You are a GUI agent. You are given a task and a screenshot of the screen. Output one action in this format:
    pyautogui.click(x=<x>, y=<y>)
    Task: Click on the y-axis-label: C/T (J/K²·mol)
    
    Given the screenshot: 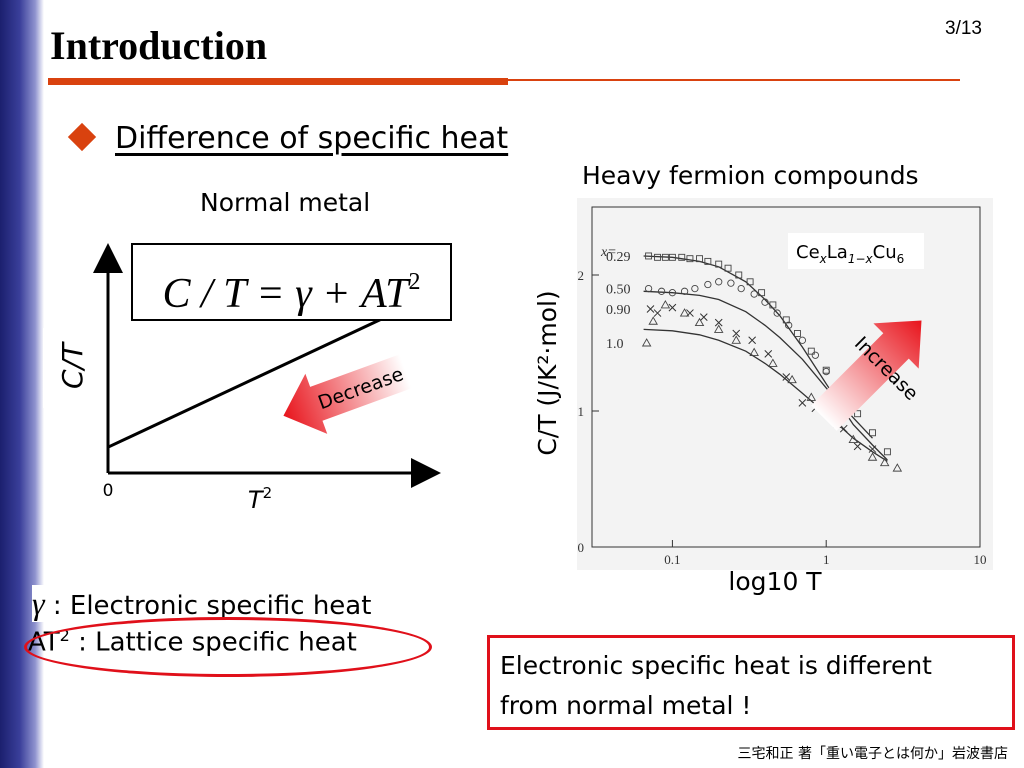 What is the action you would take?
    pyautogui.click(x=547, y=372)
    